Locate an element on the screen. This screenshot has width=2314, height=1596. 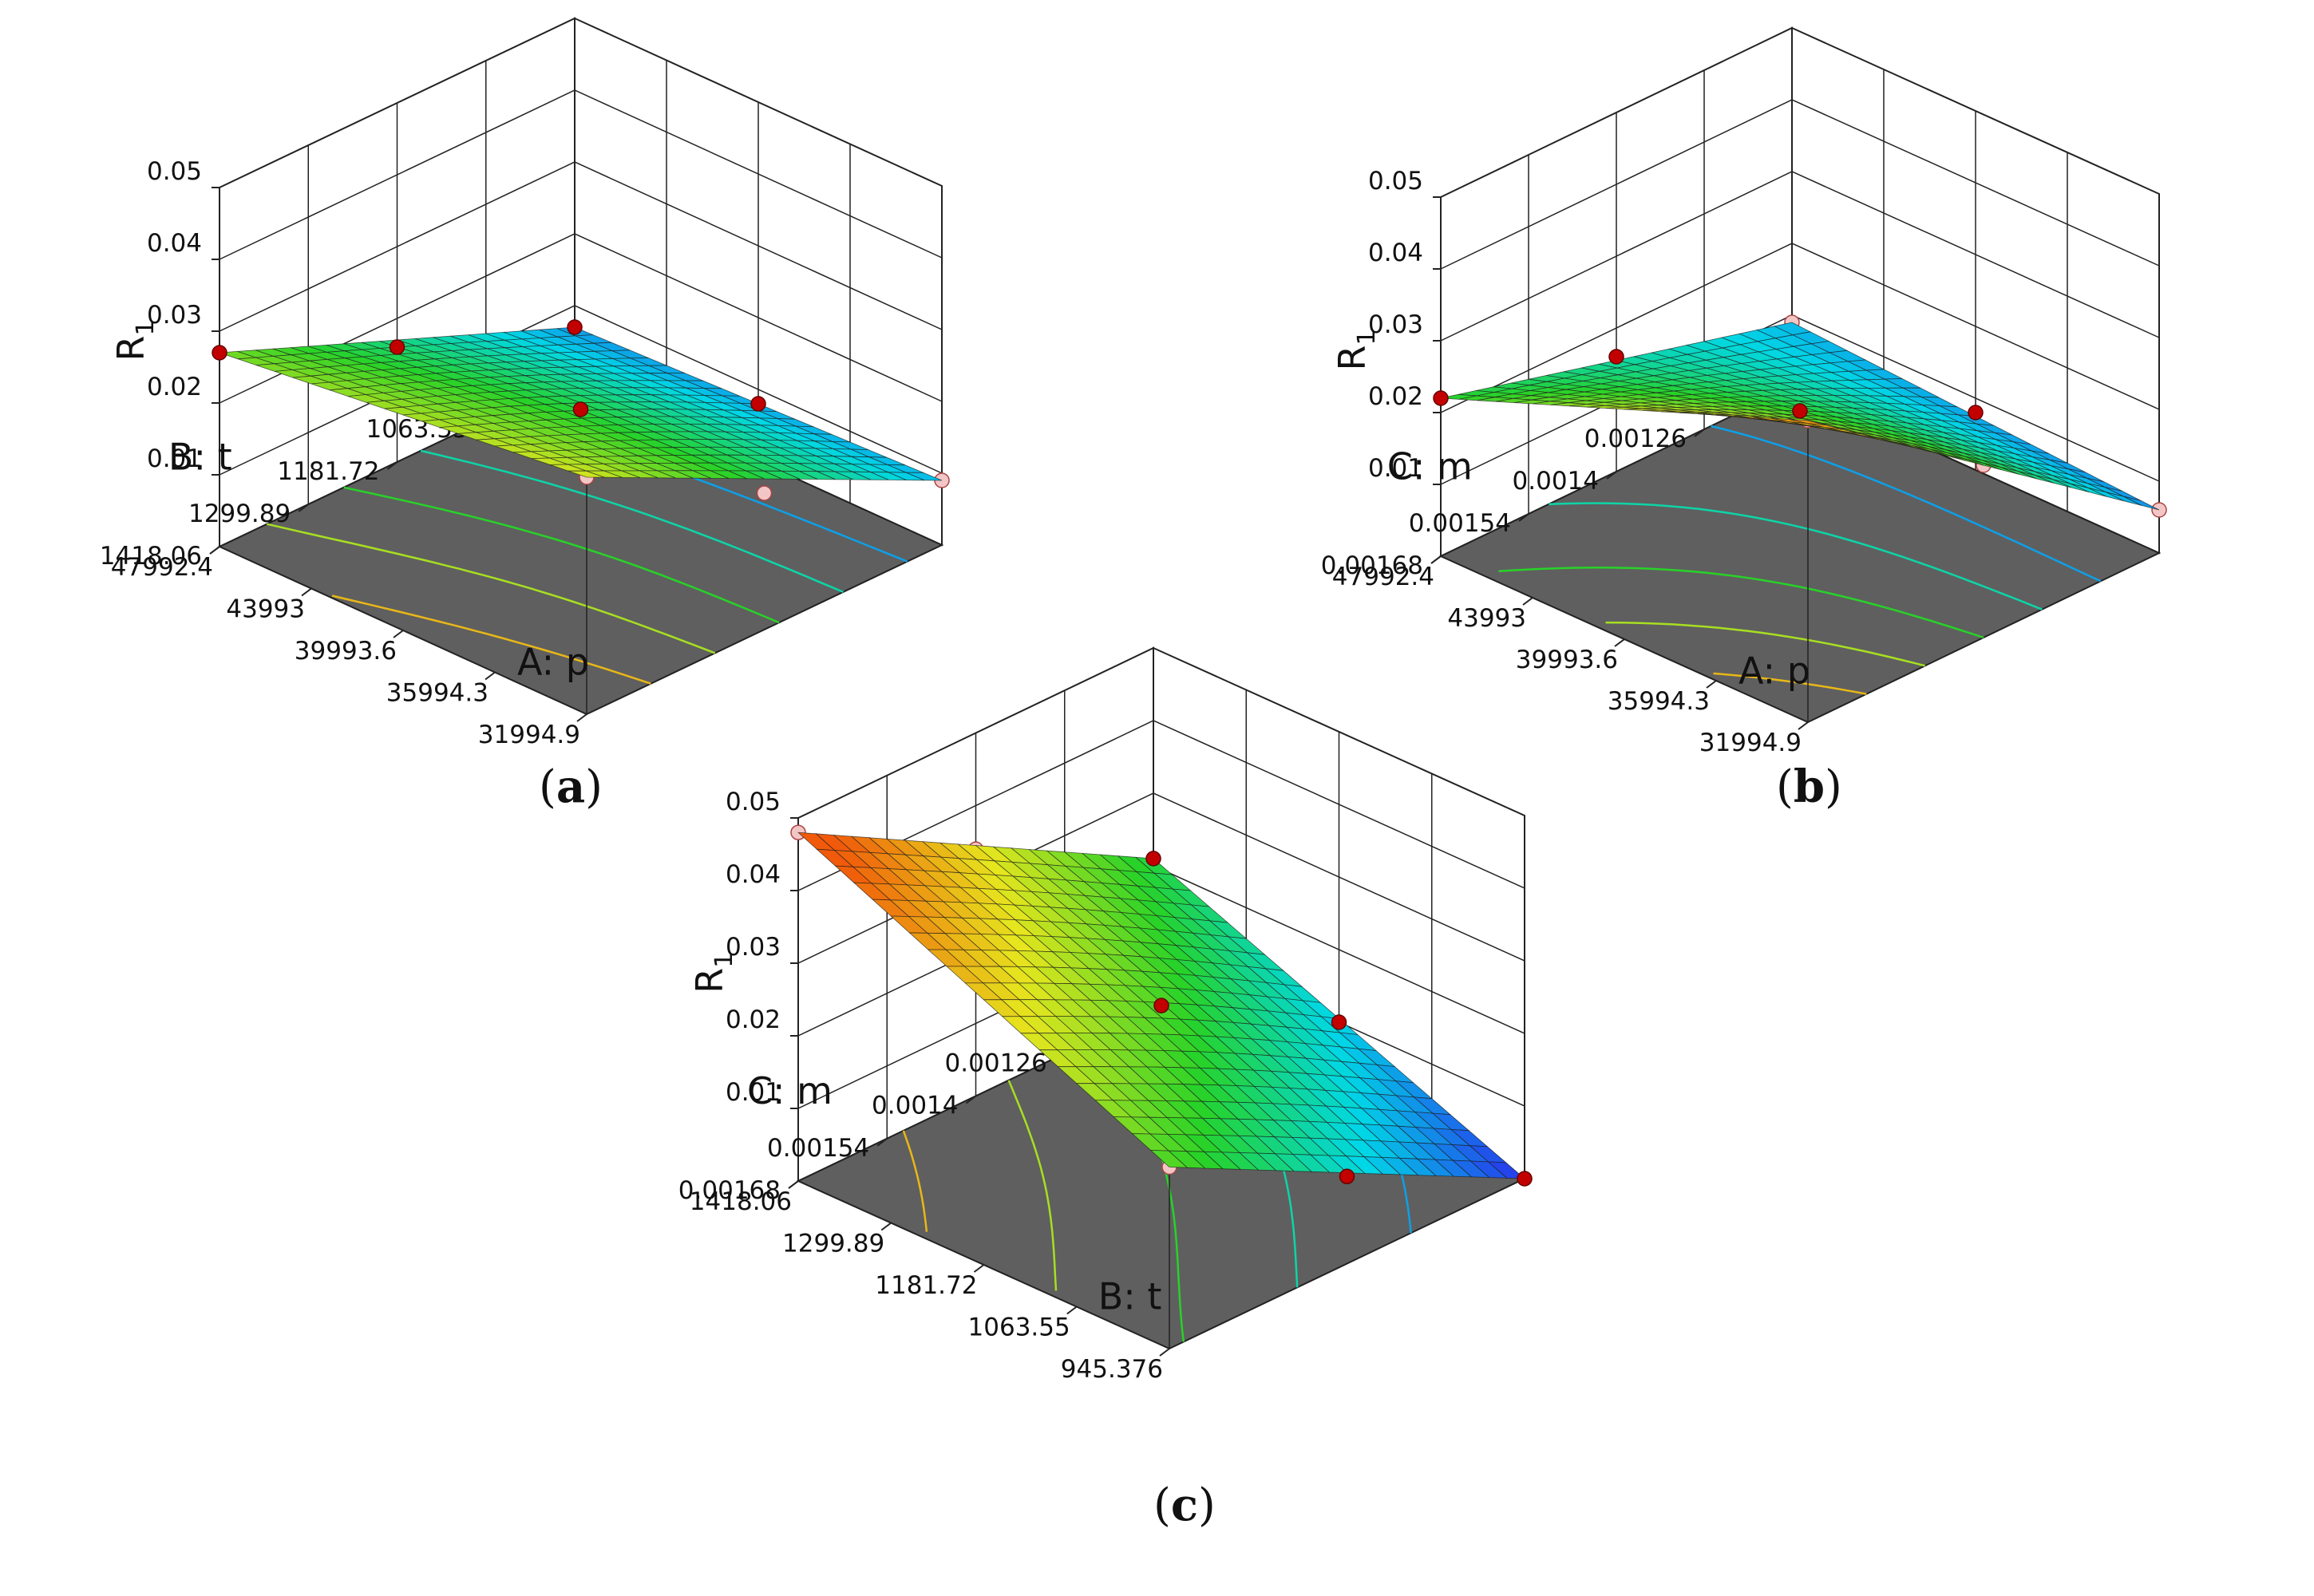
y-tick-label: 35994.3 is located at coordinates (438, 692).